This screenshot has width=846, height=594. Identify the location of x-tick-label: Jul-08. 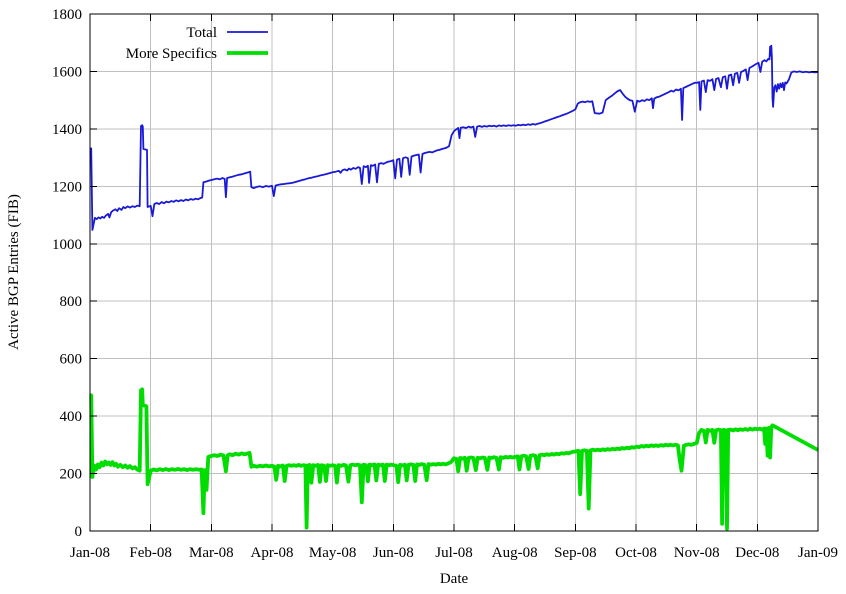
(454, 553).